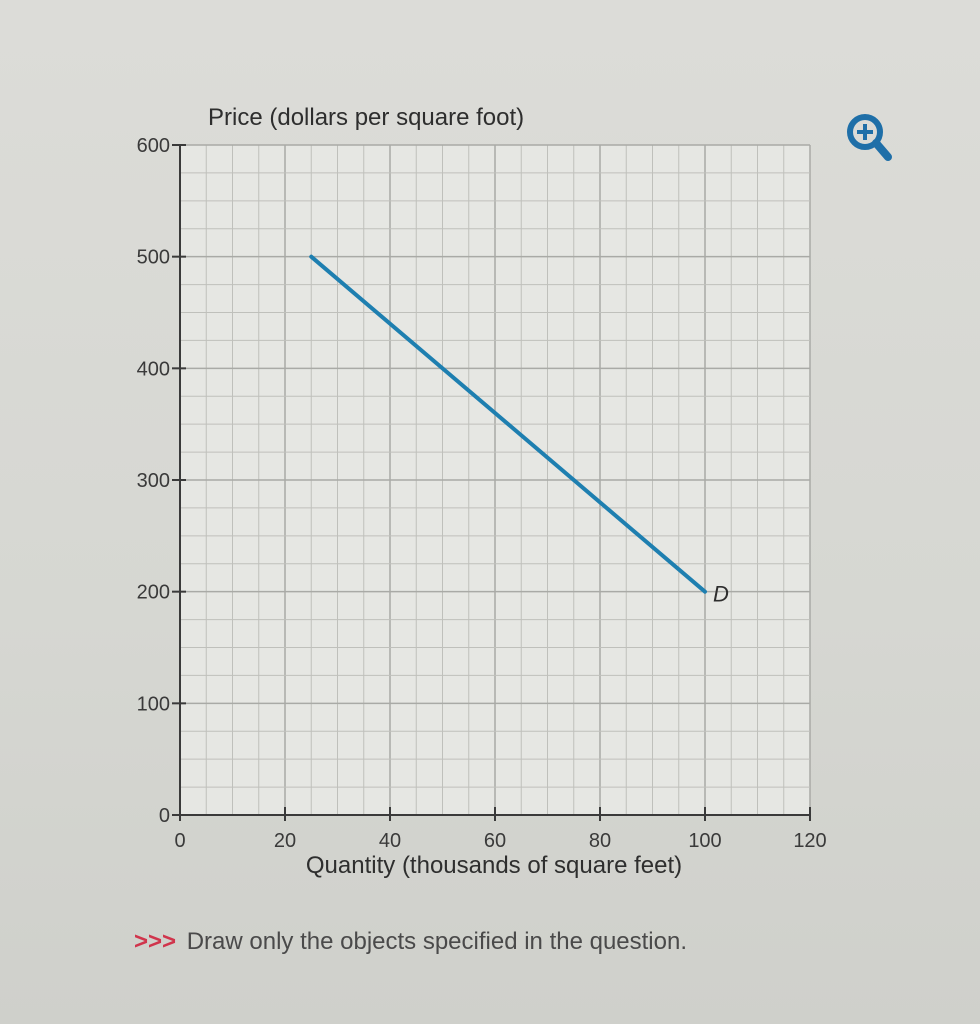 Image resolution: width=980 pixels, height=1024 pixels. I want to click on y-tick-label: 0, so click(164, 816).